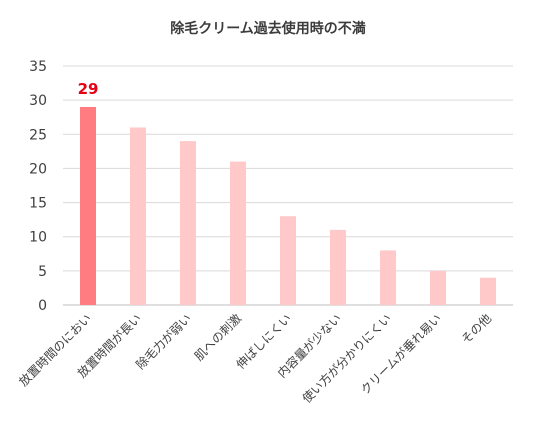  Describe the element at coordinates (38, 238) in the screenshot. I see `y-tick-label: 10` at that location.